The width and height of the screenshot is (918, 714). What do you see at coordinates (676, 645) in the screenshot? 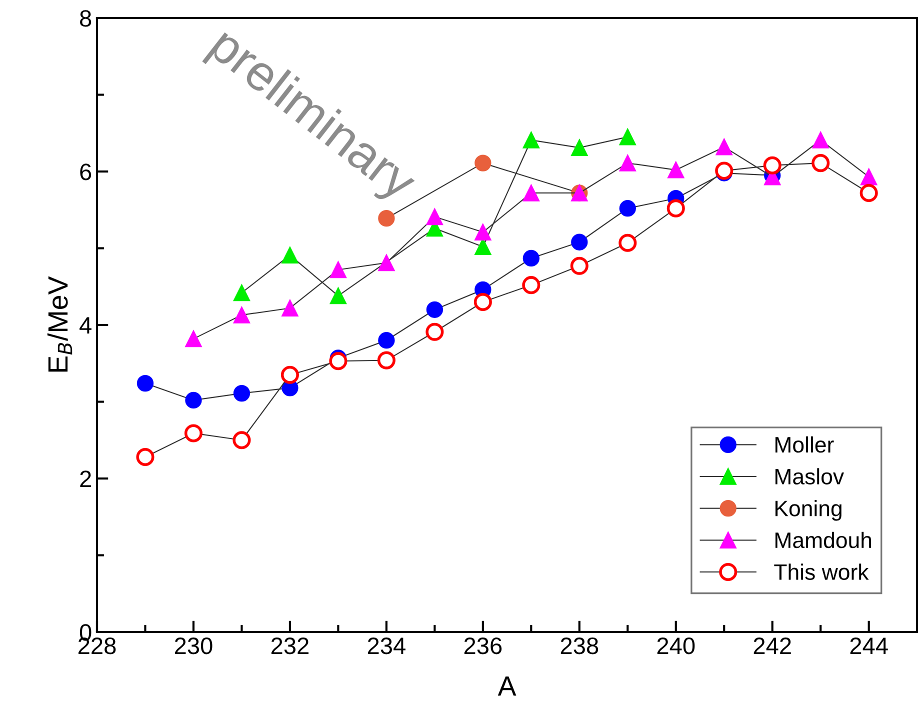
I see `x-tick-label: 240` at bounding box center [676, 645].